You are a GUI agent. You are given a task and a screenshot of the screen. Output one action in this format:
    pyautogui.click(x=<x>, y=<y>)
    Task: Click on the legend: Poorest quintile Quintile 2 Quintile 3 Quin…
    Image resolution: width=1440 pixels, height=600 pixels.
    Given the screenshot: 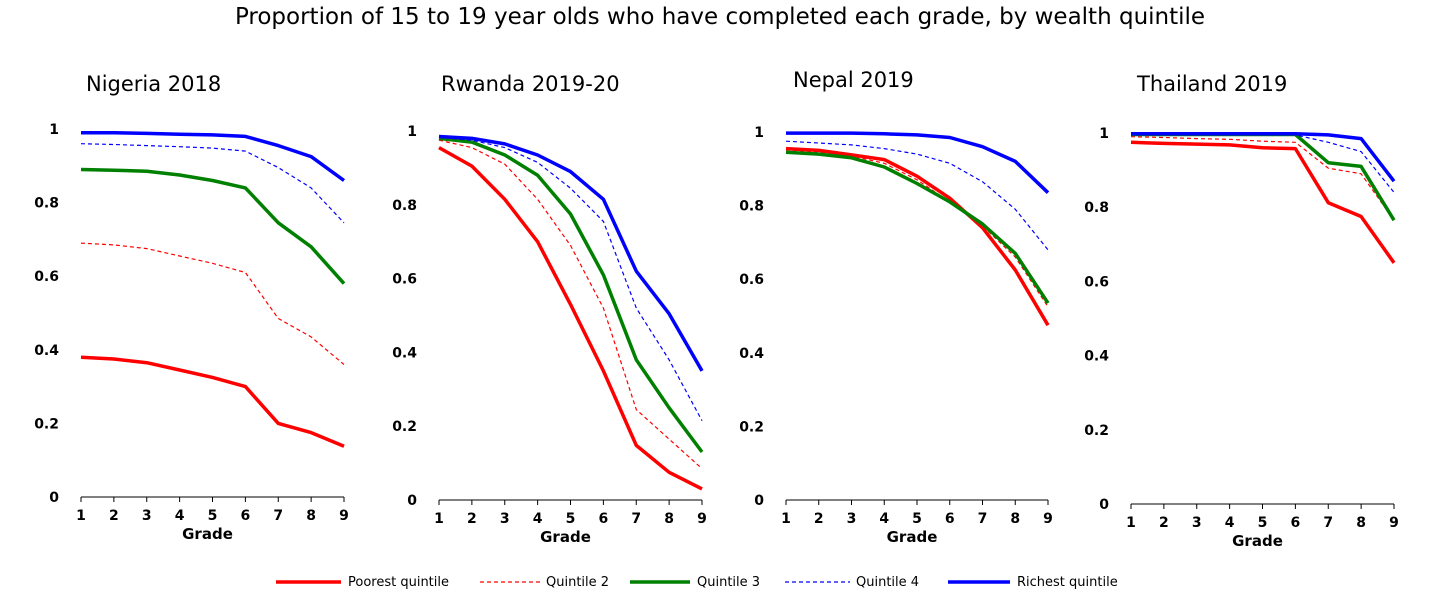 What is the action you would take?
    pyautogui.click(x=697, y=582)
    